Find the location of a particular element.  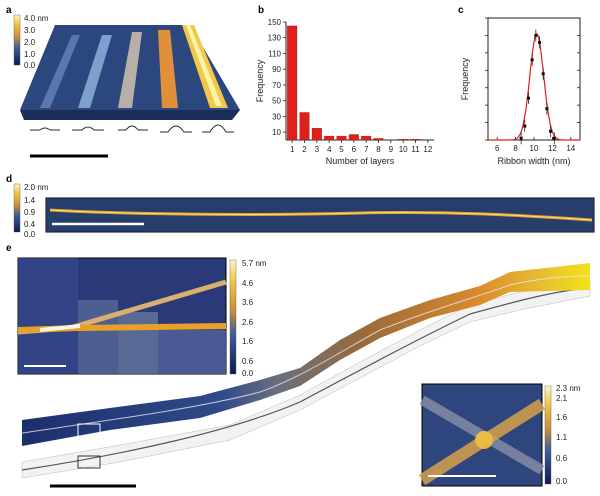

colorbar-e1: 5.7 nm 4.6 3.6 2.6 1.6 0.6 0.0 is located at coordinates (248, 318).